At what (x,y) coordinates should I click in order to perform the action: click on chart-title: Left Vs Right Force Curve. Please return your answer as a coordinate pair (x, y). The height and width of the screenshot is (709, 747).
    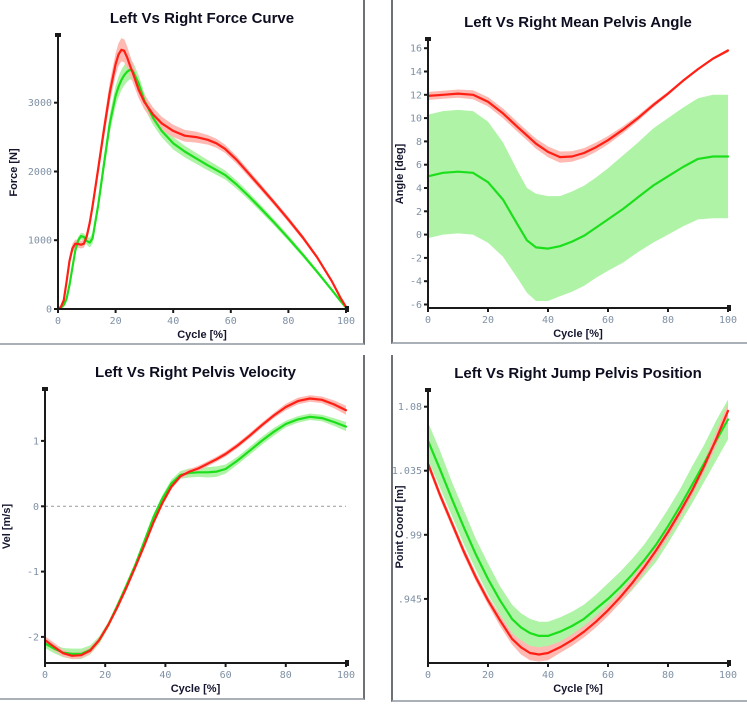
    Looking at the image, I should click on (202, 18).